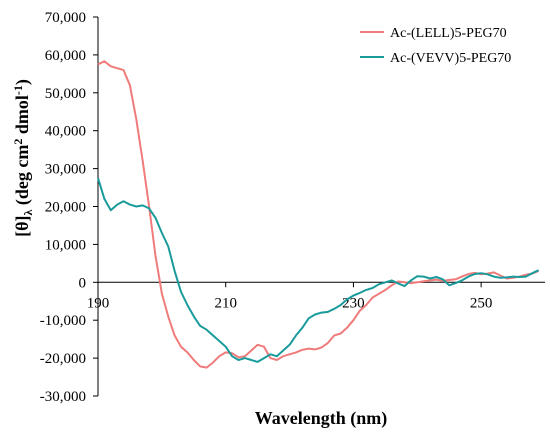 The height and width of the screenshot is (436, 550). Describe the element at coordinates (321, 418) in the screenshot. I see `x-axis-title: Wavelength (nm)` at that location.